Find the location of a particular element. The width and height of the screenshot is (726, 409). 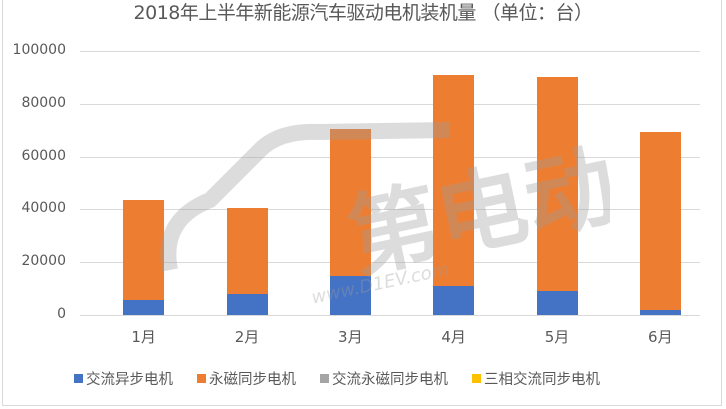

y-tick-label: 100000 is located at coordinates (39, 50).